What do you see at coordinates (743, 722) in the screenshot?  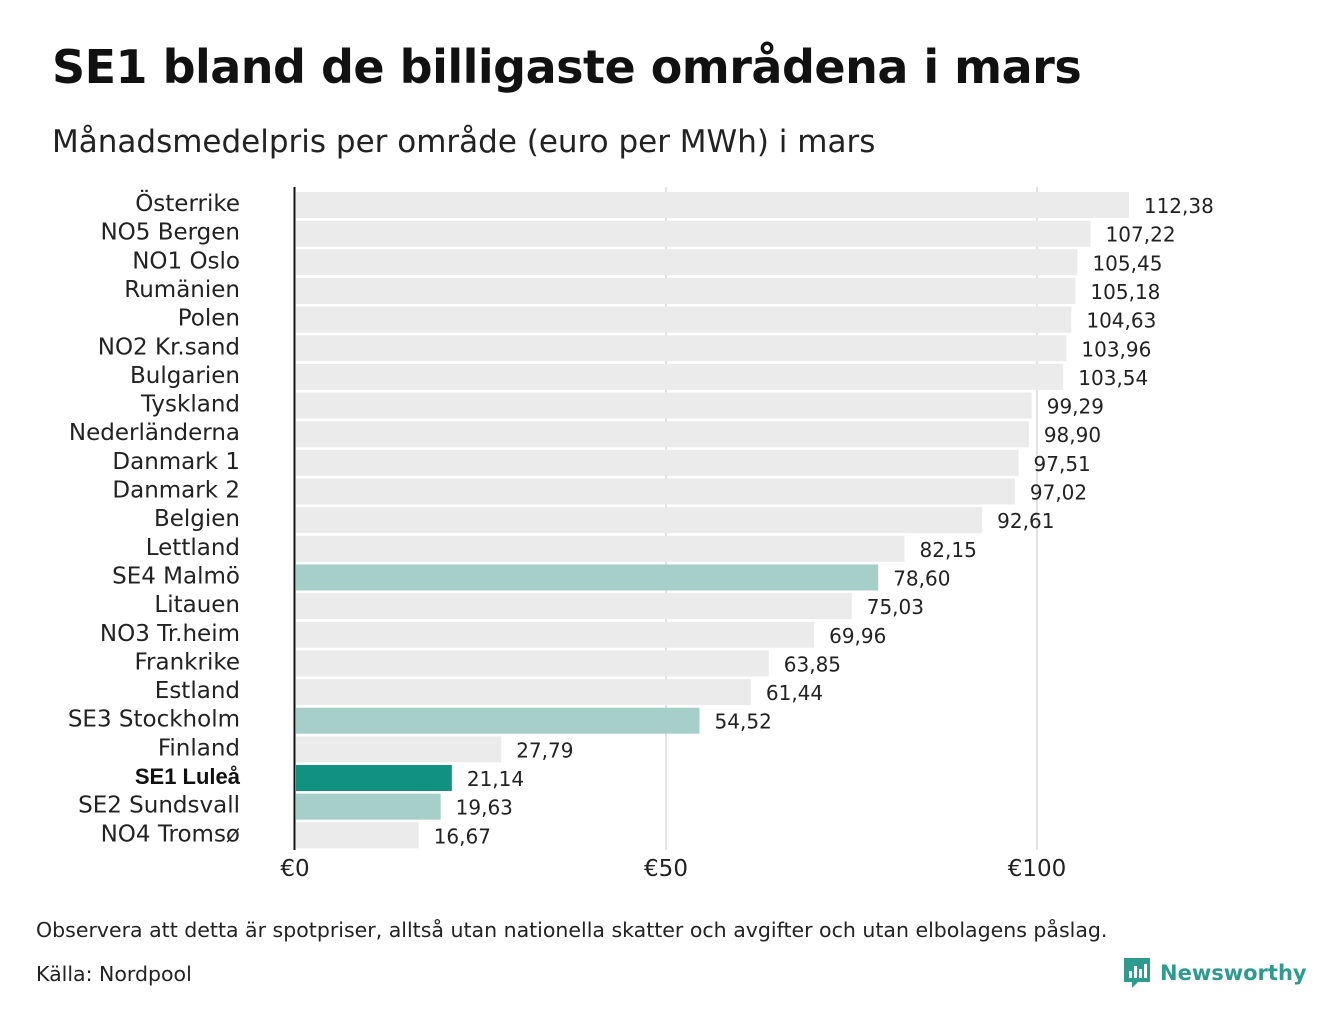 I see `value-label: 54,52` at bounding box center [743, 722].